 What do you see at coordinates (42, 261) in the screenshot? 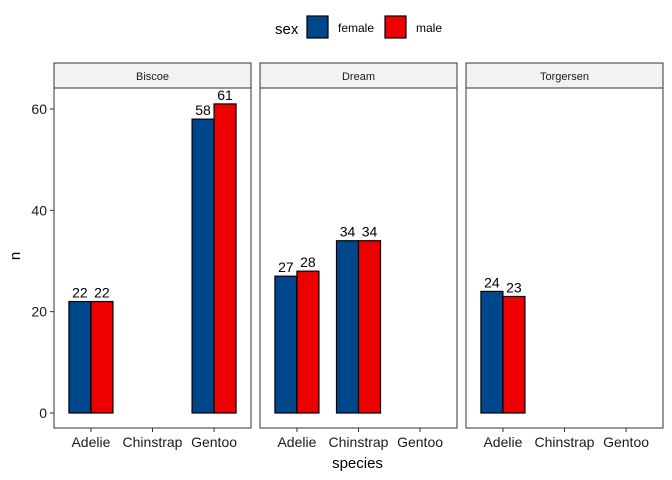
I see `y-axis: 0 20 40 60` at bounding box center [42, 261].